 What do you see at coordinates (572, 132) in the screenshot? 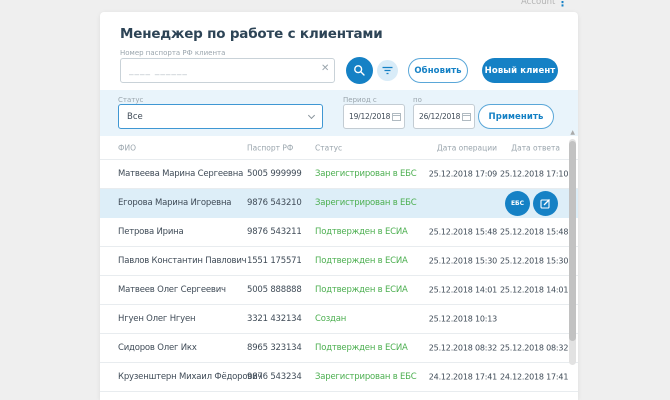
I see `scrollbar-up-icon: ▲` at bounding box center [572, 132].